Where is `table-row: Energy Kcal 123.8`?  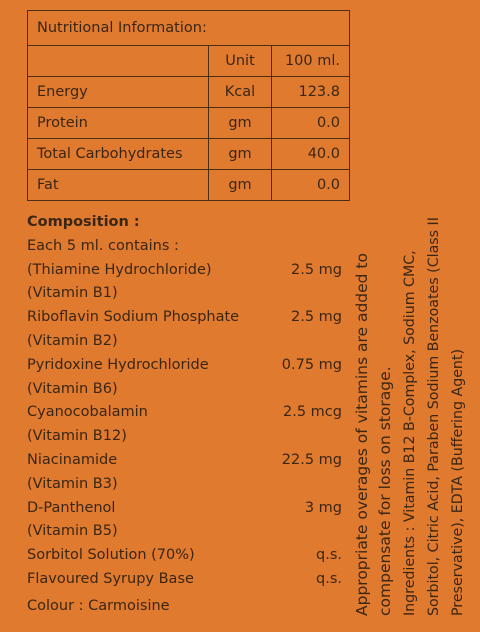 table-row: Energy Kcal 123.8 is located at coordinates (188, 92).